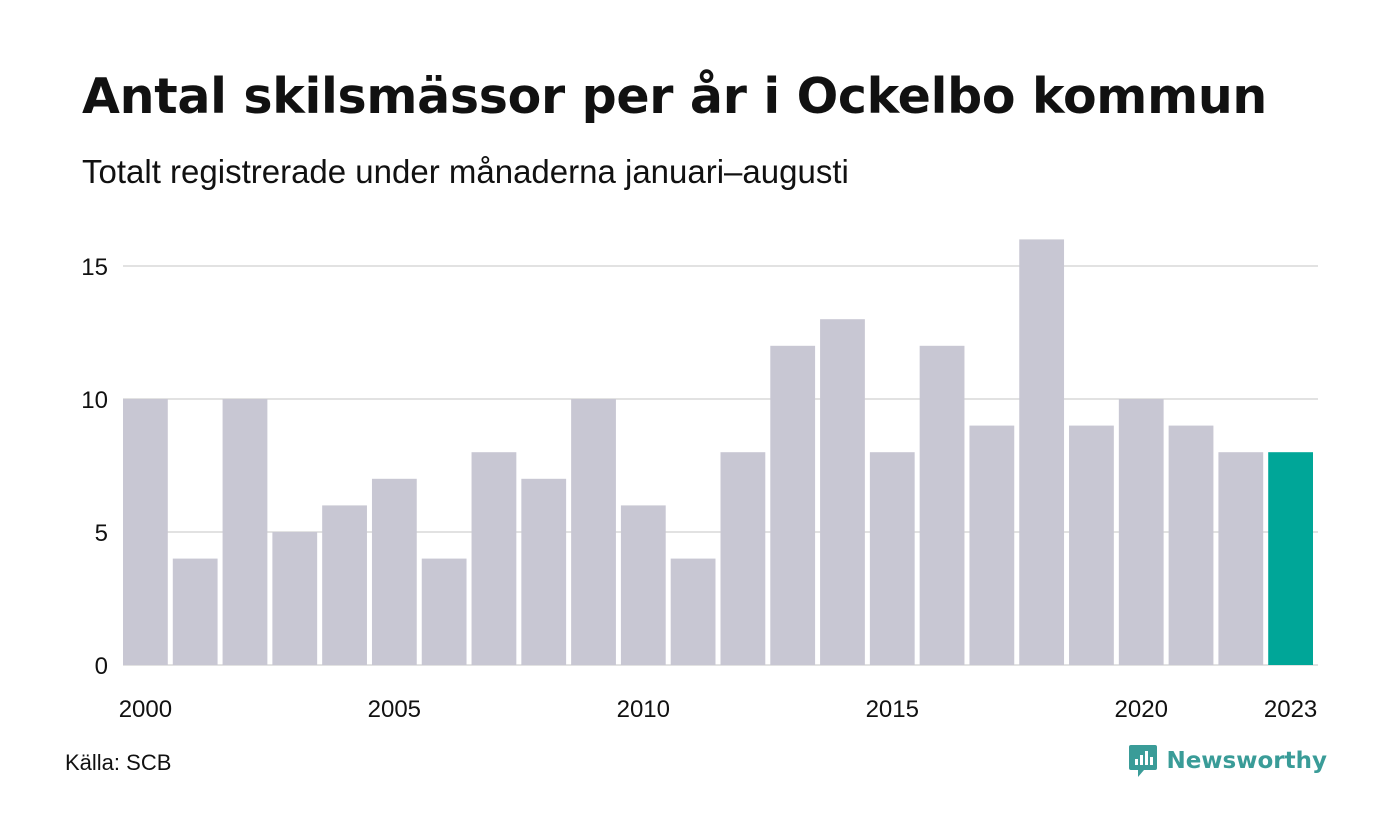 The width and height of the screenshot is (1400, 840). I want to click on bar-2004, so click(344, 585).